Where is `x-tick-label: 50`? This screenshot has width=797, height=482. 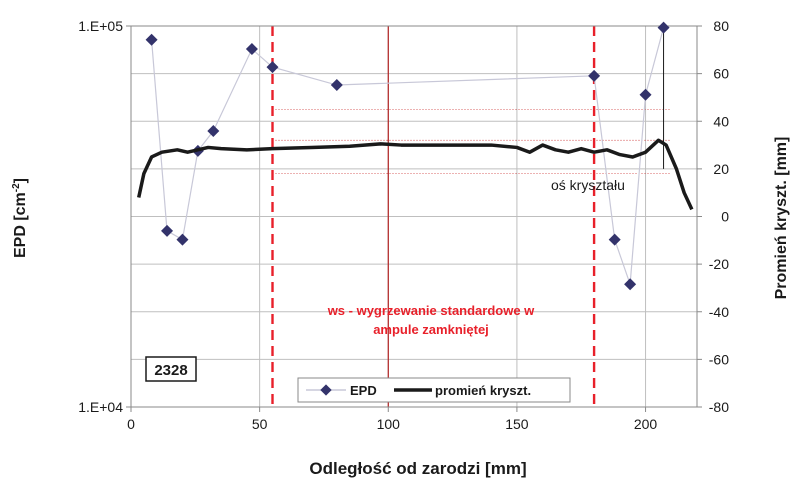
x-tick-label: 50 is located at coordinates (260, 424).